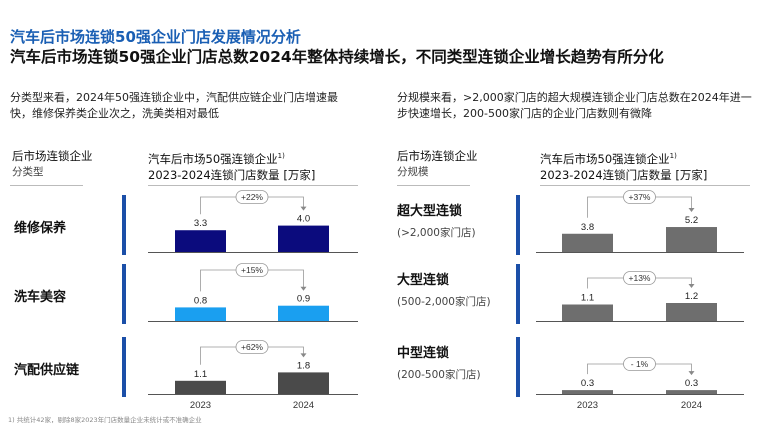  I want to click on row-label-block: 洗车美容, so click(40, 295).